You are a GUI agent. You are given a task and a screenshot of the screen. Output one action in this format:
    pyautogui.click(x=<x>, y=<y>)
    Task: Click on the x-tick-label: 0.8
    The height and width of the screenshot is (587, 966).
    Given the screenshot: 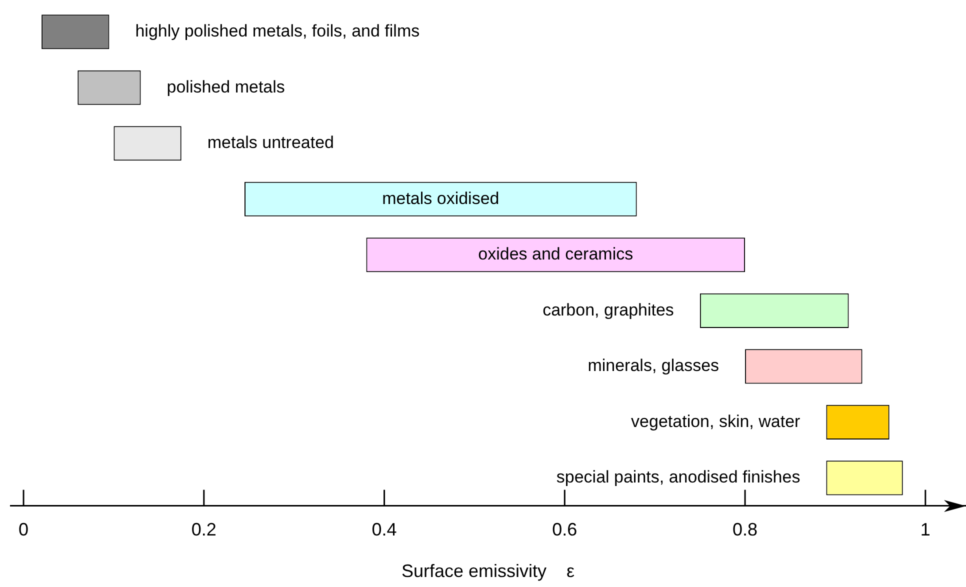 What is the action you would take?
    pyautogui.click(x=745, y=530)
    